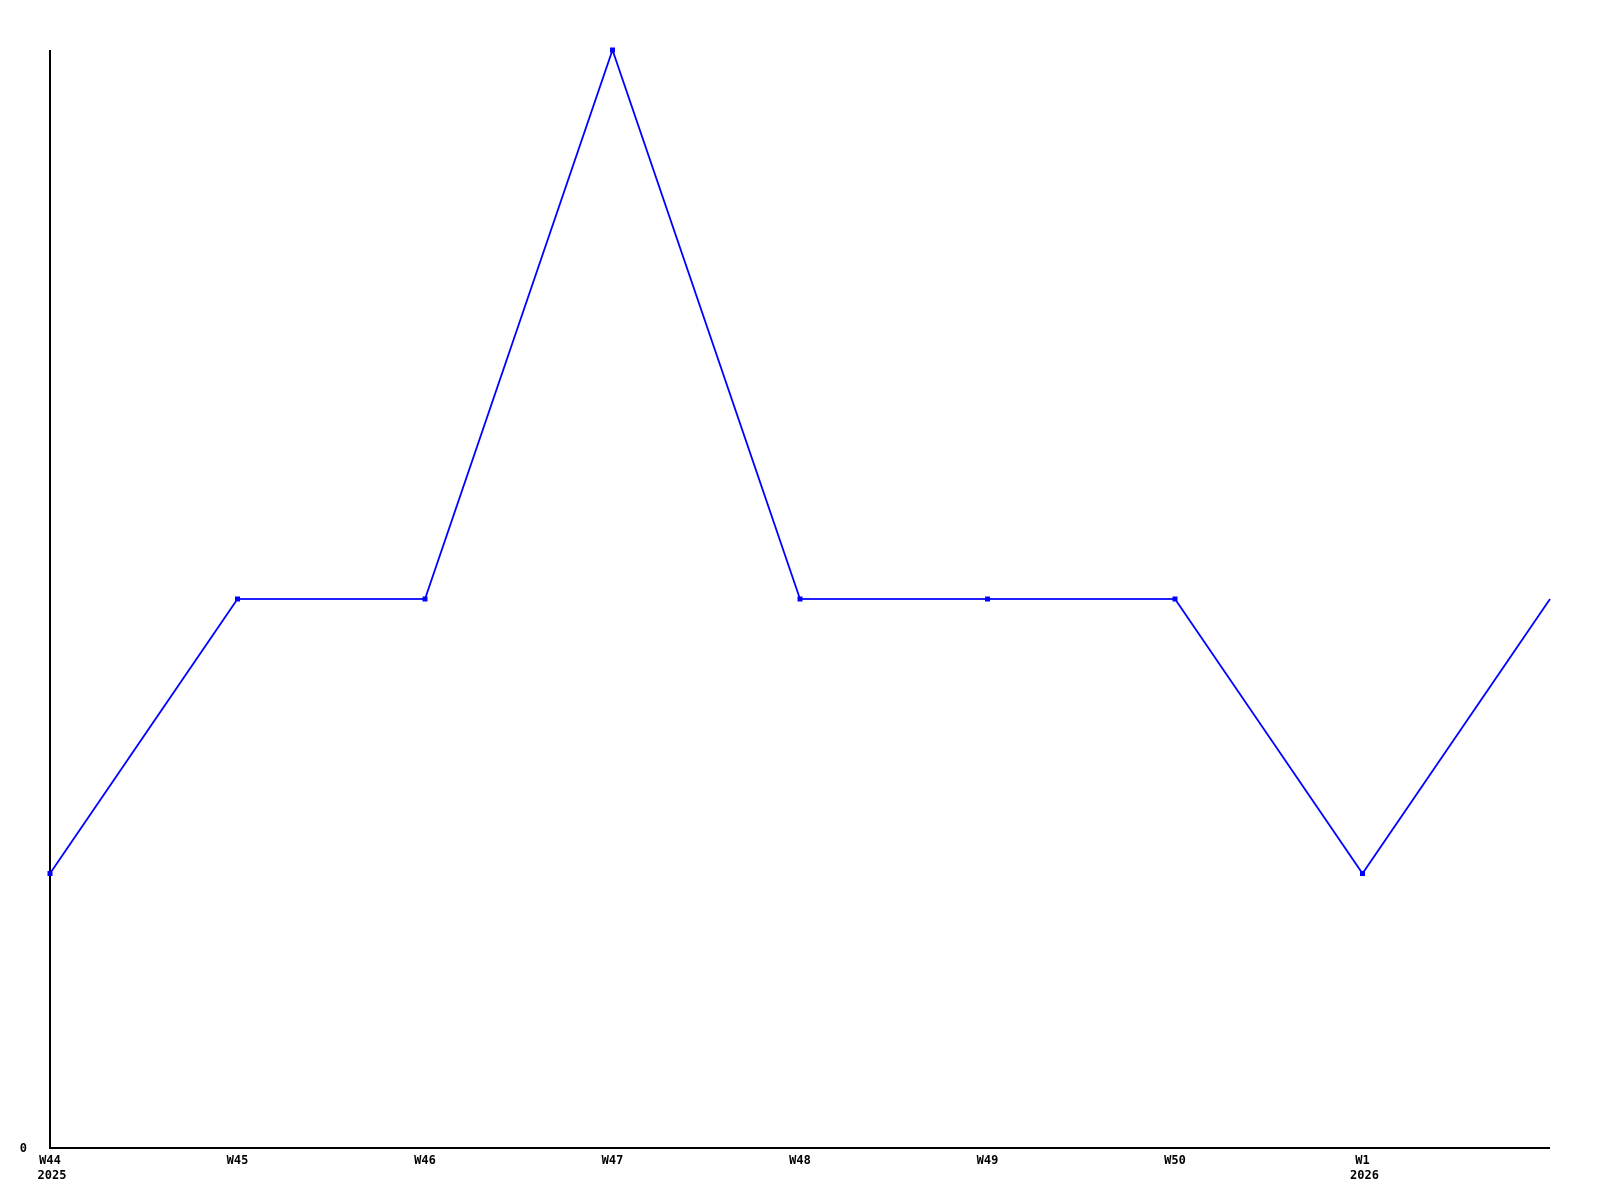 The width and height of the screenshot is (1600, 1200). I want to click on x-tick-label: W48, so click(800, 1160).